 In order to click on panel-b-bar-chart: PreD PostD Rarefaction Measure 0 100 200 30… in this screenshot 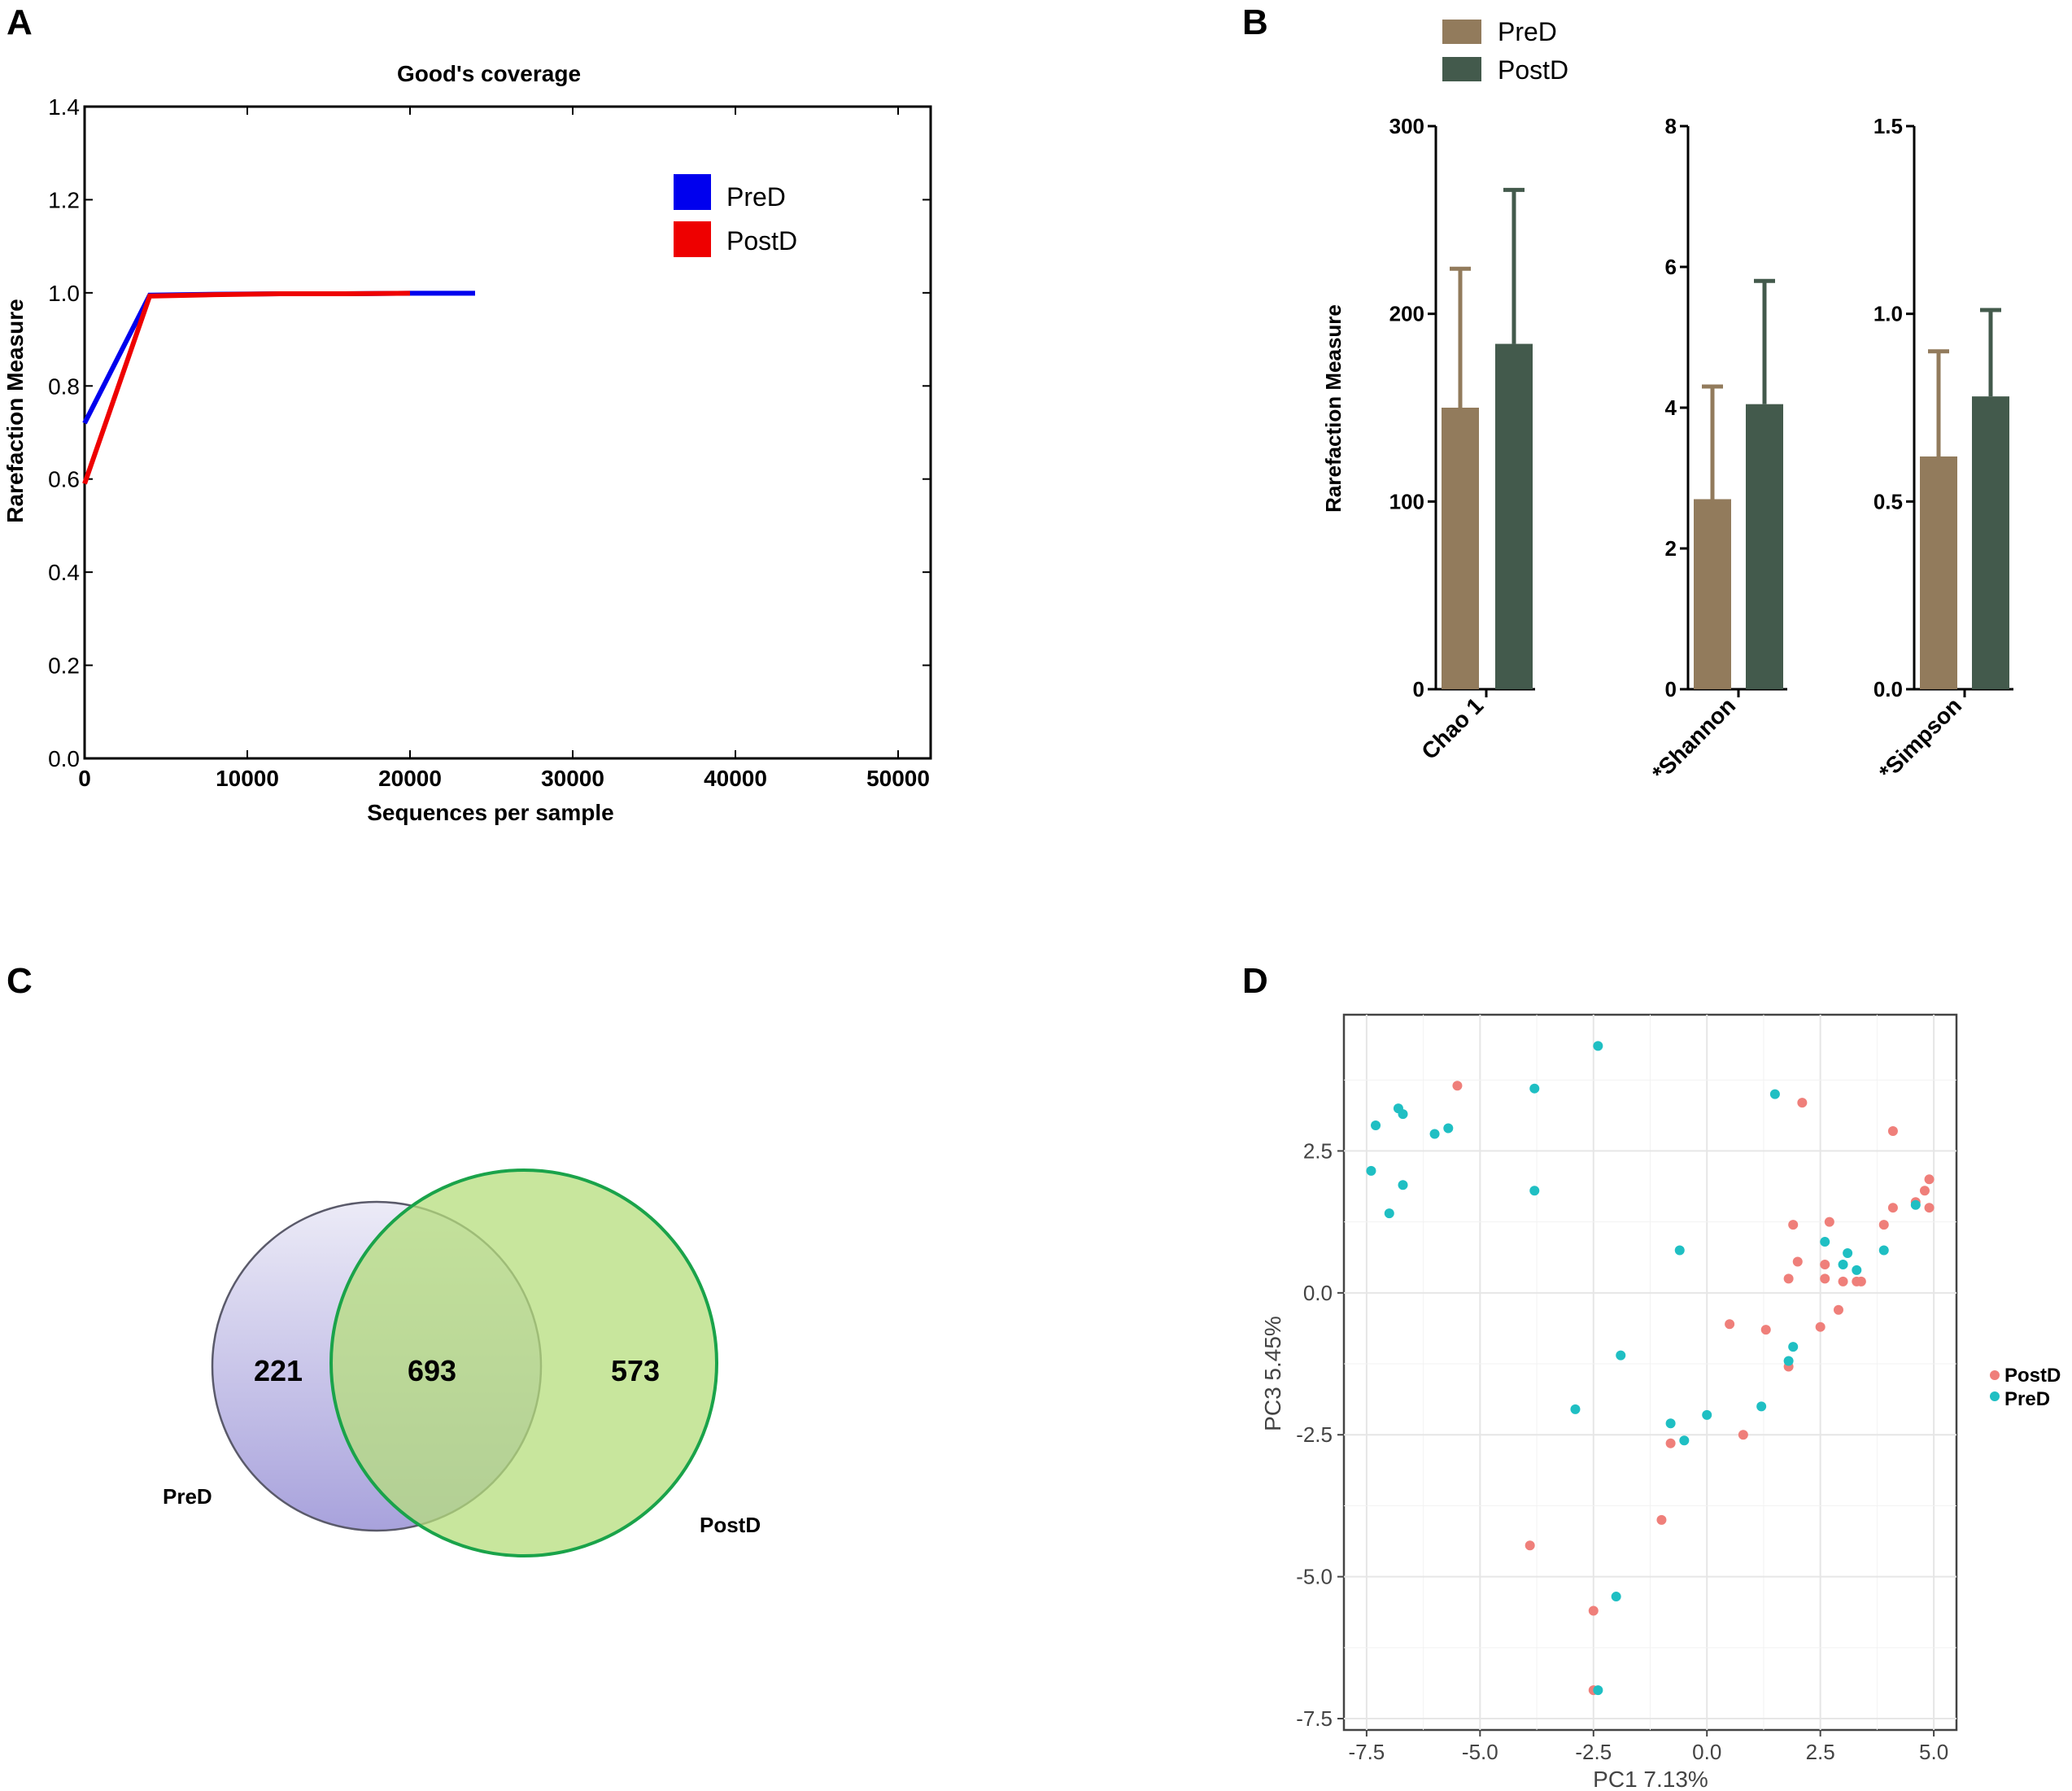, I will do `click(1667, 401)`.